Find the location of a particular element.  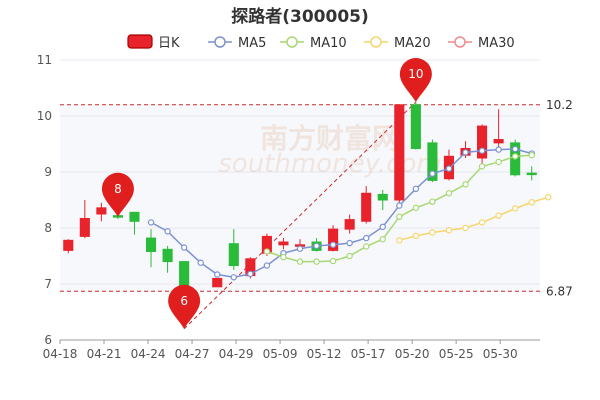

y-tick-label: 8 is located at coordinates (48, 228).